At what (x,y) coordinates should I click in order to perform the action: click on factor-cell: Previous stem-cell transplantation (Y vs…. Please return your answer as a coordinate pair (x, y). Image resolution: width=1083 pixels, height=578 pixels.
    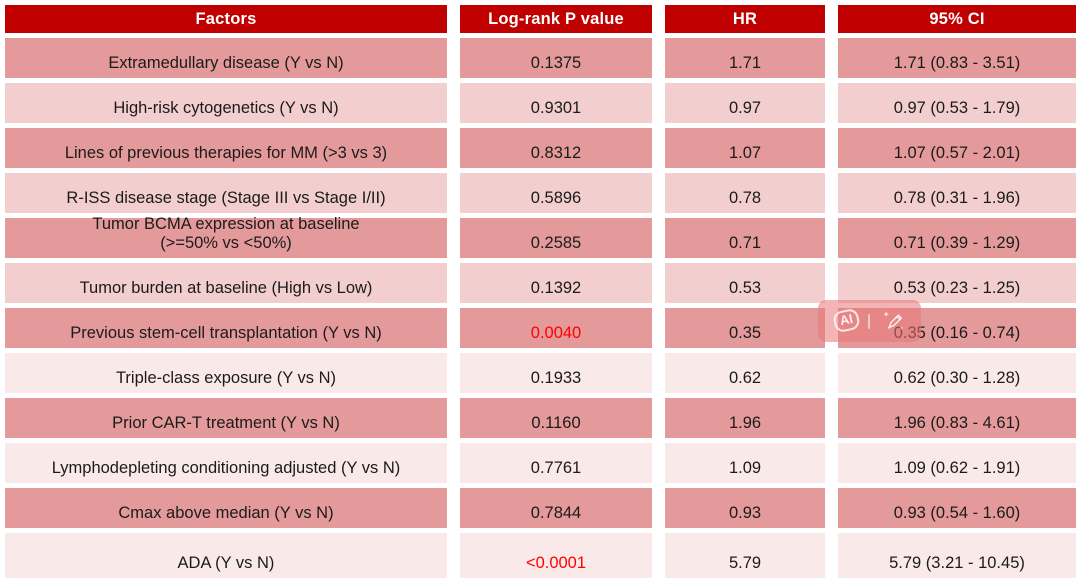
    Looking at the image, I should click on (226, 328).